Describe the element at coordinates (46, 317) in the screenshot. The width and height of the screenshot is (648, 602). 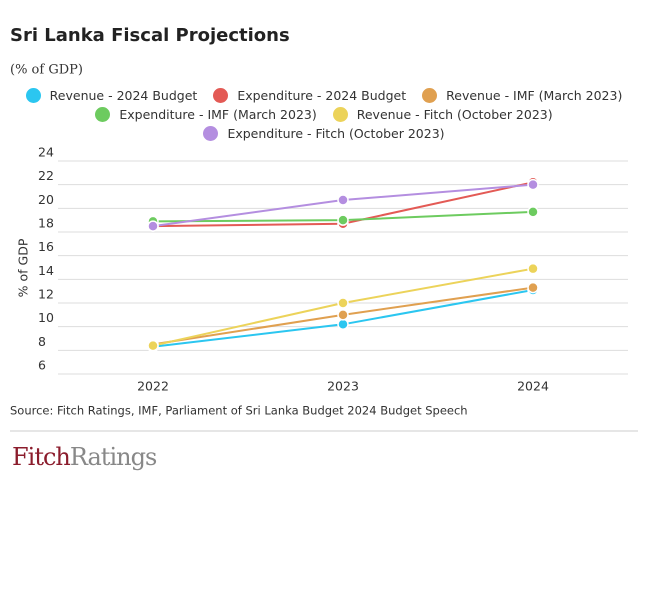
I see `y-tick-label: 10` at that location.